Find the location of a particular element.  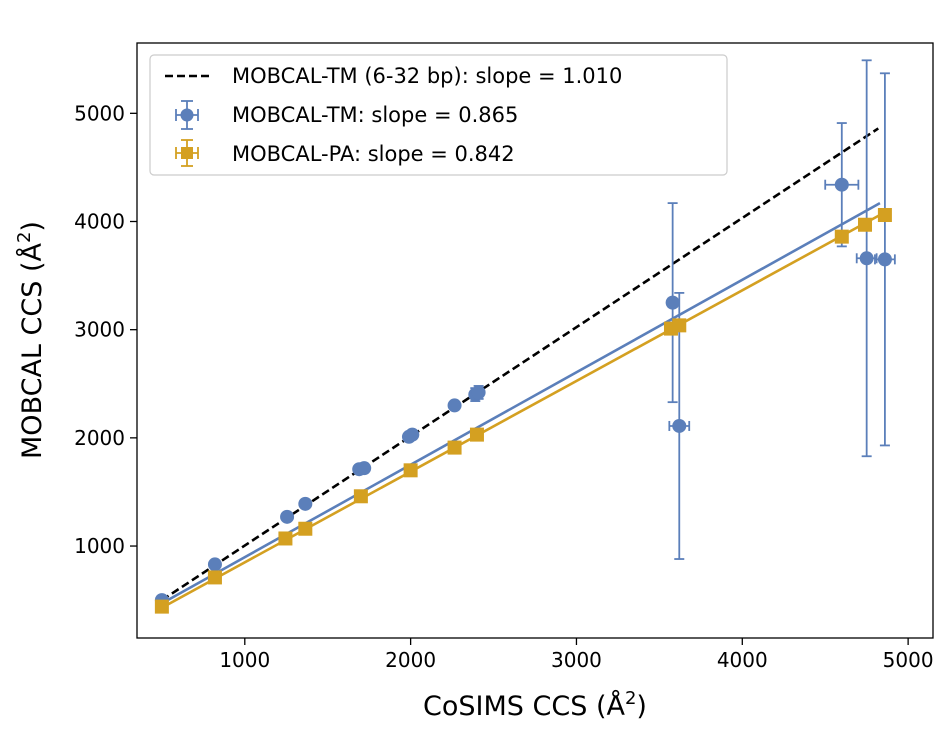

legend-marker-circle is located at coordinates (187, 115).